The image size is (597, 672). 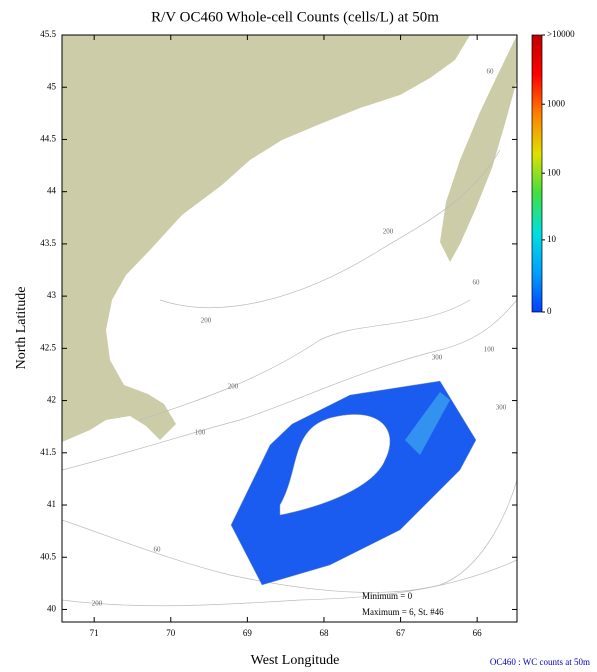 I want to click on annotation: Minimum = 0, so click(x=387, y=596).